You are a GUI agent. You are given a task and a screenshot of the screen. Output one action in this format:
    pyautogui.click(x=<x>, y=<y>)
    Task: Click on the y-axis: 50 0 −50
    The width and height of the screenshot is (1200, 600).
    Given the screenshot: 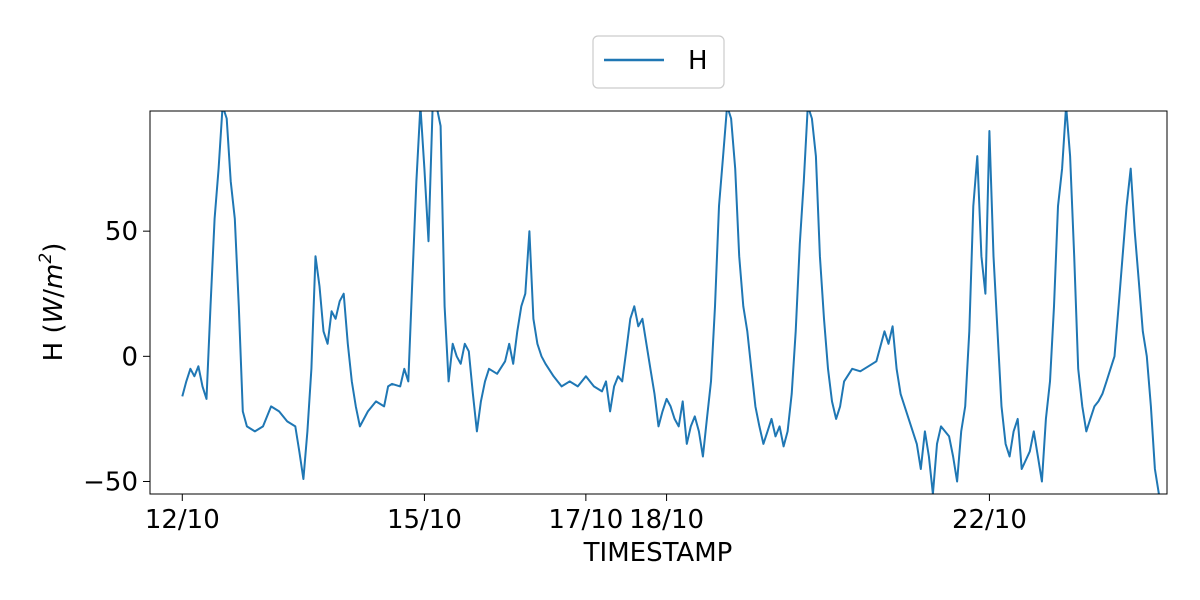 What is the action you would take?
    pyautogui.click(x=116, y=357)
    